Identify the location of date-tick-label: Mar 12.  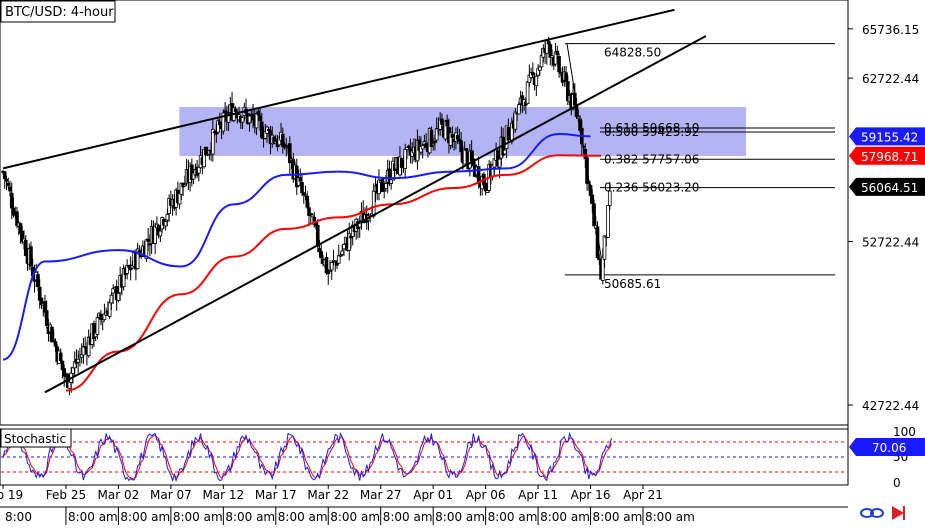
(223, 495).